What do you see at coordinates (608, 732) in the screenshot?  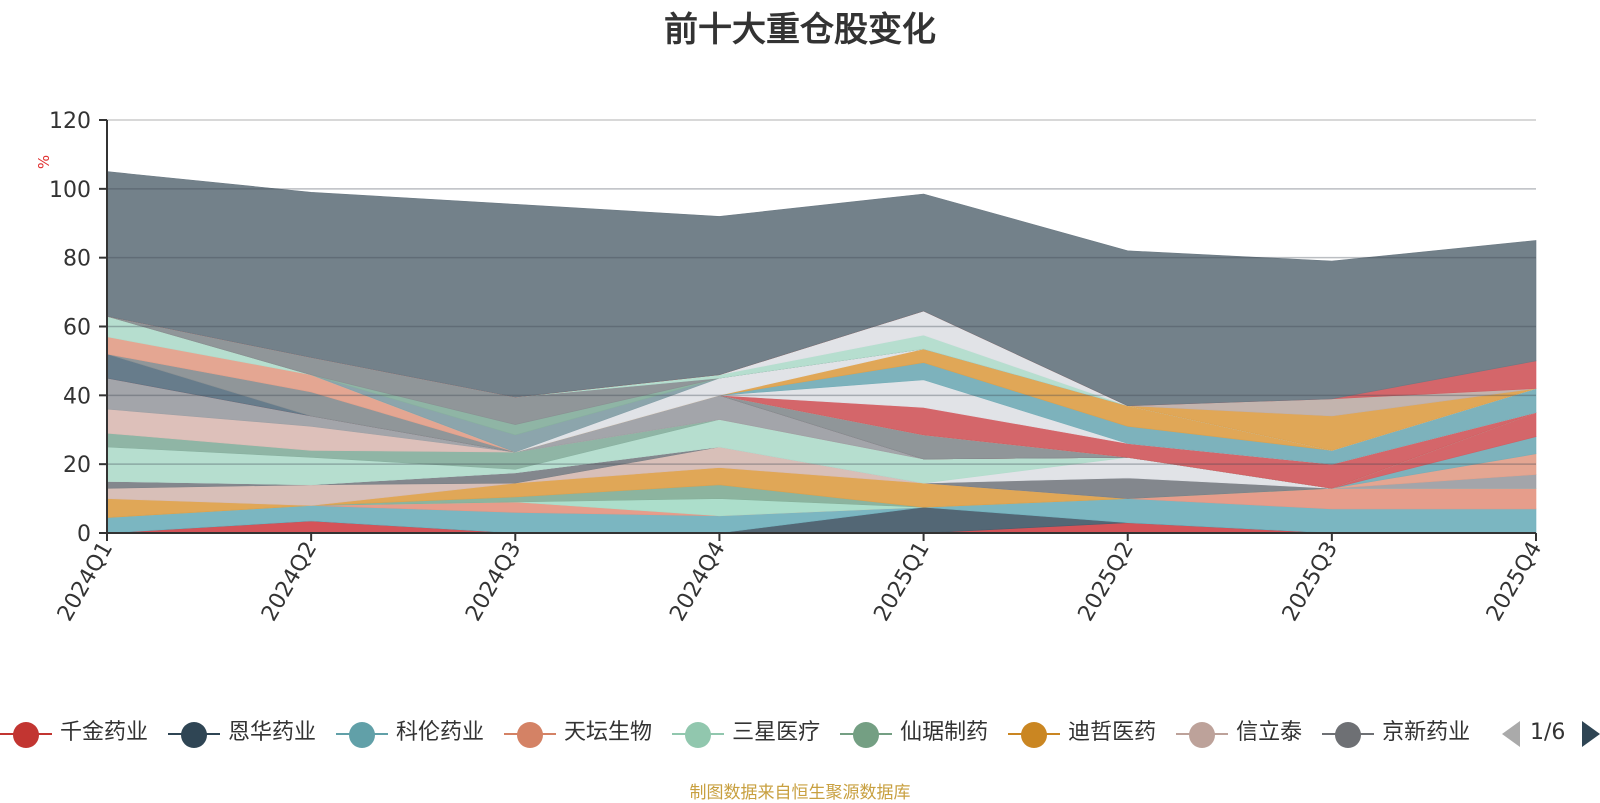 I see `legend-label: 天坛生物` at bounding box center [608, 732].